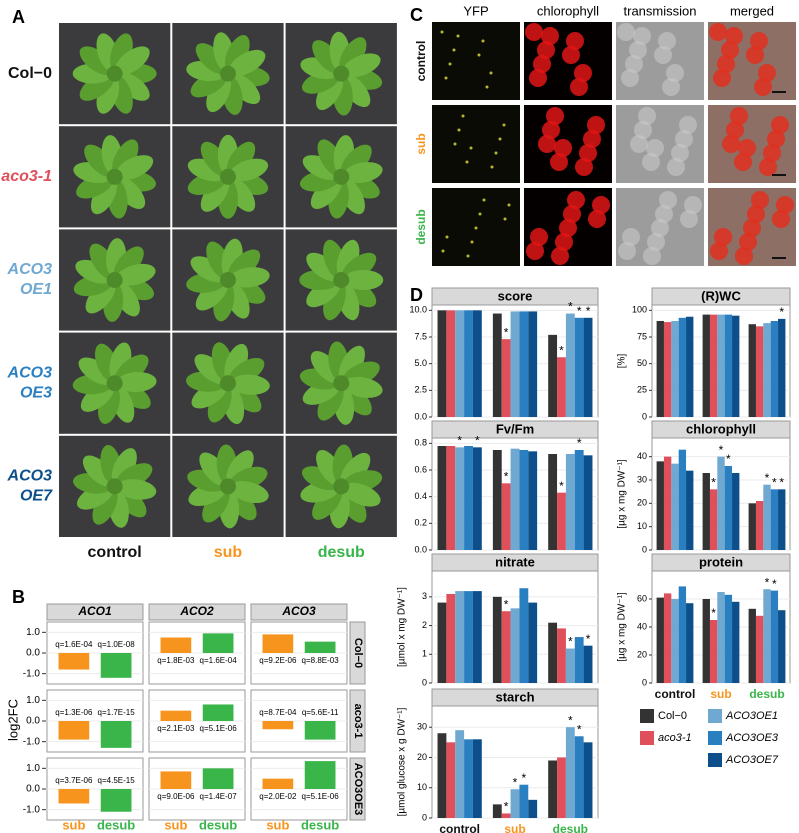 The image size is (799, 833). Describe the element at coordinates (721, 428) in the screenshot. I see `facet-title: chlorophyll` at that location.